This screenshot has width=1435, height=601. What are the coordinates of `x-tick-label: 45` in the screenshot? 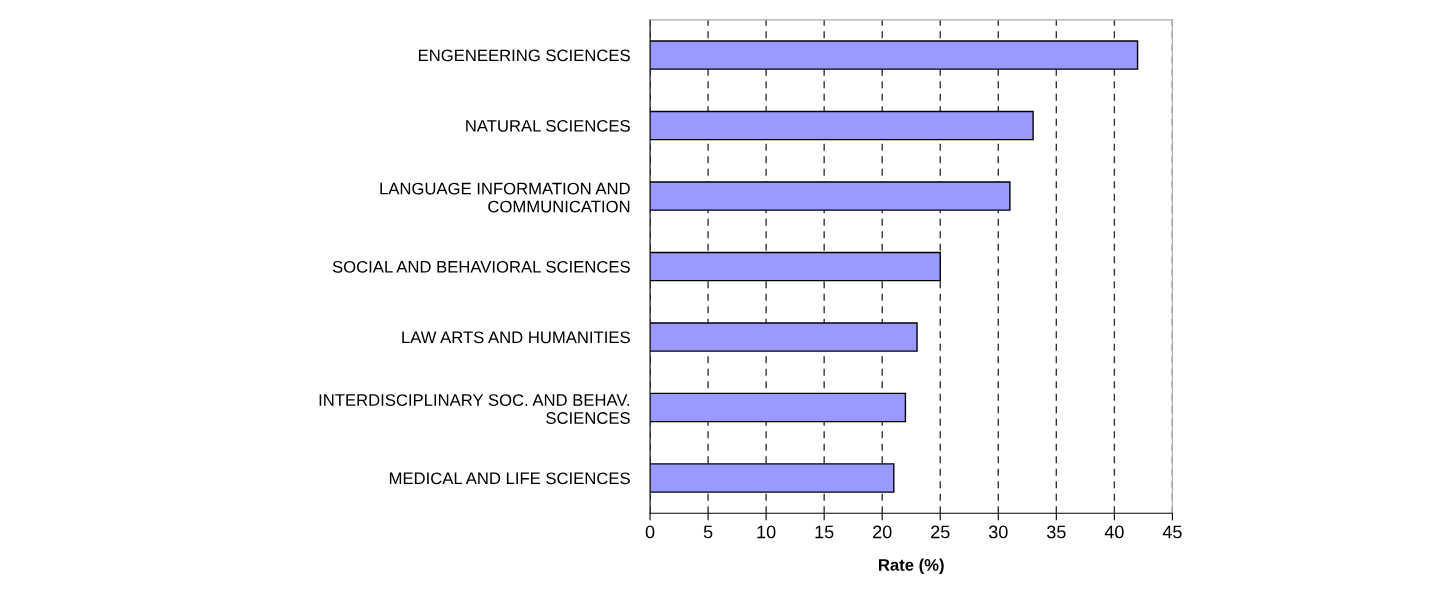 It's located at (1172, 532).